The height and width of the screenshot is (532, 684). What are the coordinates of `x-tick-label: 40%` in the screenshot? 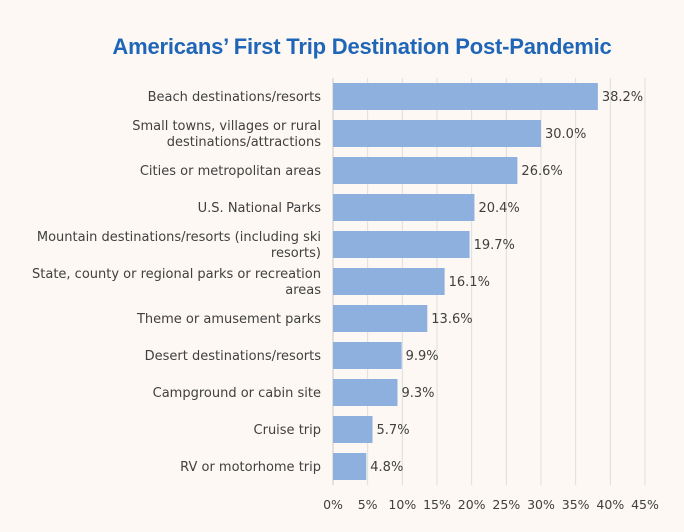 It's located at (610, 504).